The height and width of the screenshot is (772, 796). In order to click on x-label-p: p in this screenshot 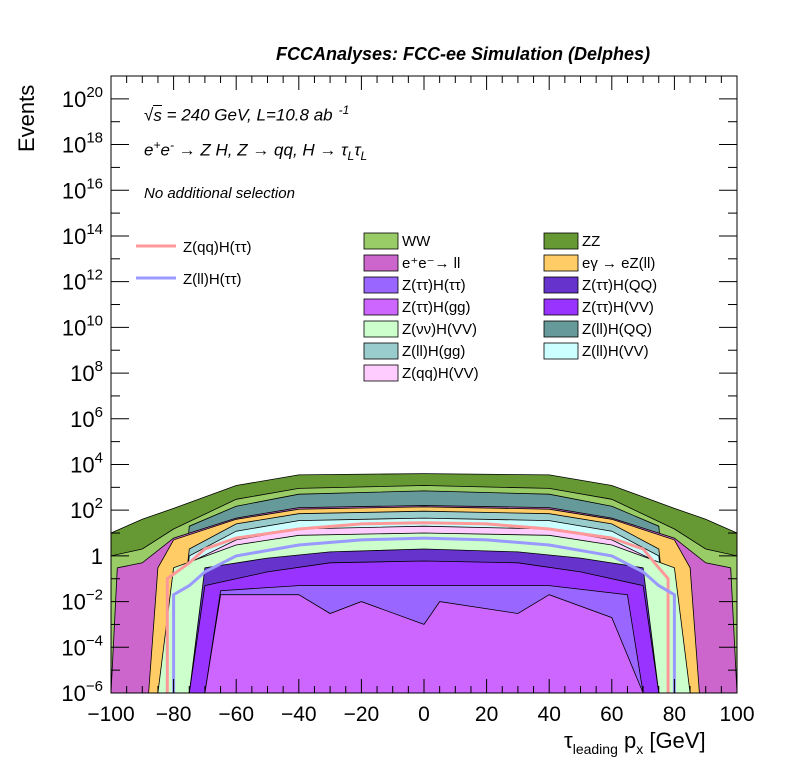, I will do `click(627, 740)`.